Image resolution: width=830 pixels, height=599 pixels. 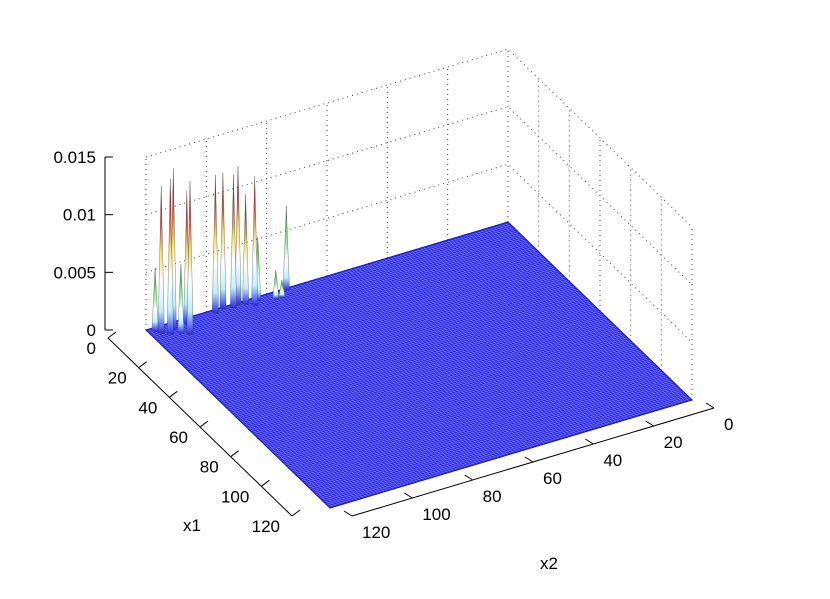 What do you see at coordinates (91, 330) in the screenshot?
I see `z-tick-label: 0` at bounding box center [91, 330].